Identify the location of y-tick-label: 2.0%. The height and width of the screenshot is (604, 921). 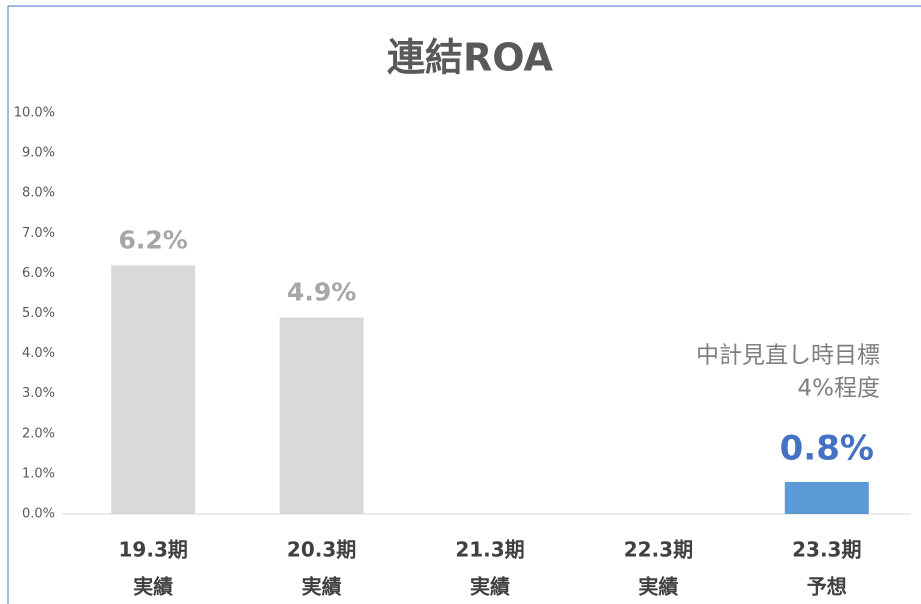
(38, 433).